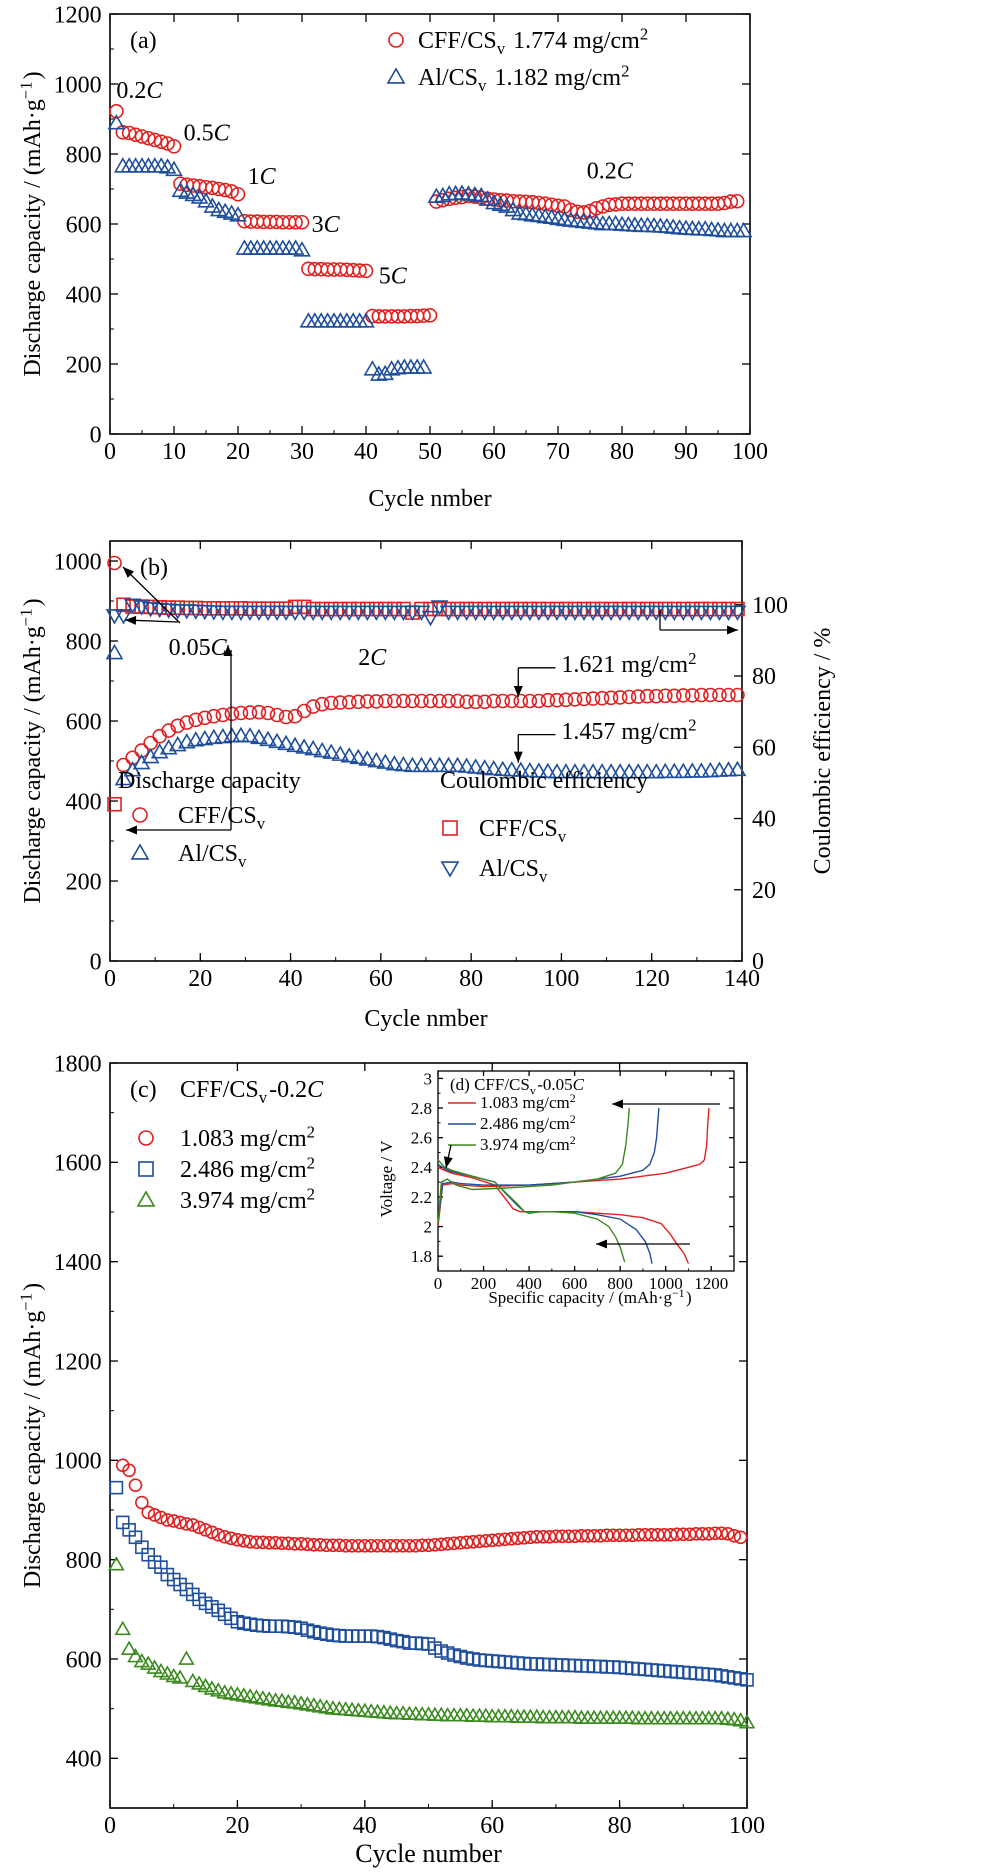 This screenshot has width=1000, height=1873. I want to click on legend-marker, so click(450, 869).